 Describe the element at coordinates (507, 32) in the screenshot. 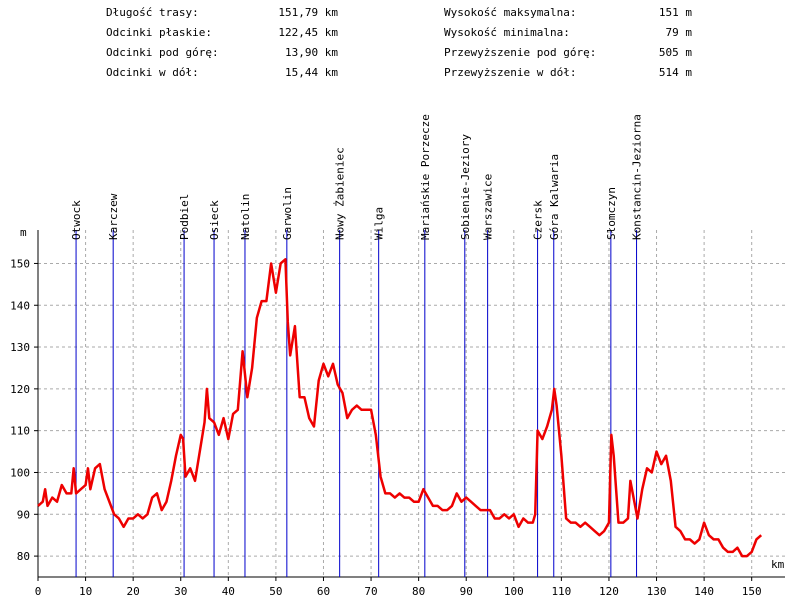

I see `stat-label: Wysokość minimalna:` at that location.